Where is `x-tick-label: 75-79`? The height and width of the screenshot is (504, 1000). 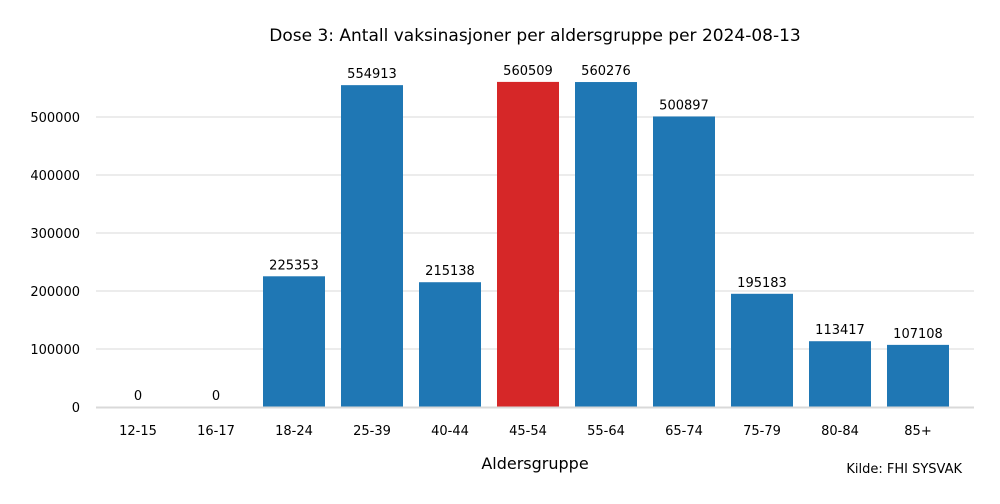 x-tick-label: 75-79 is located at coordinates (762, 431).